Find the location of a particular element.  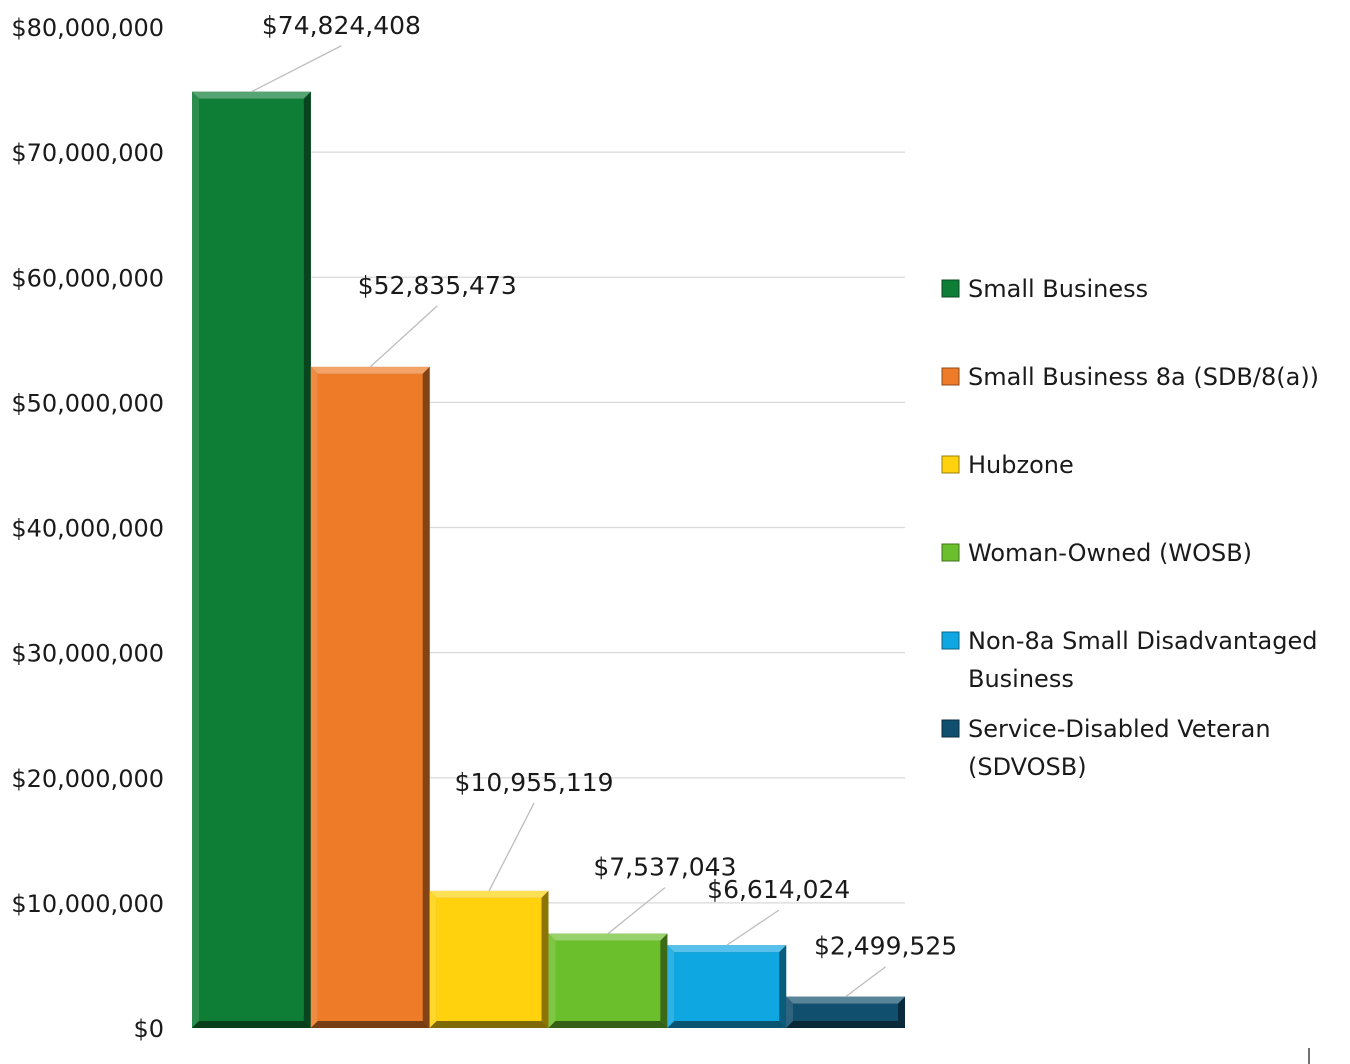

data-label: $6,614,024 is located at coordinates (778, 889).